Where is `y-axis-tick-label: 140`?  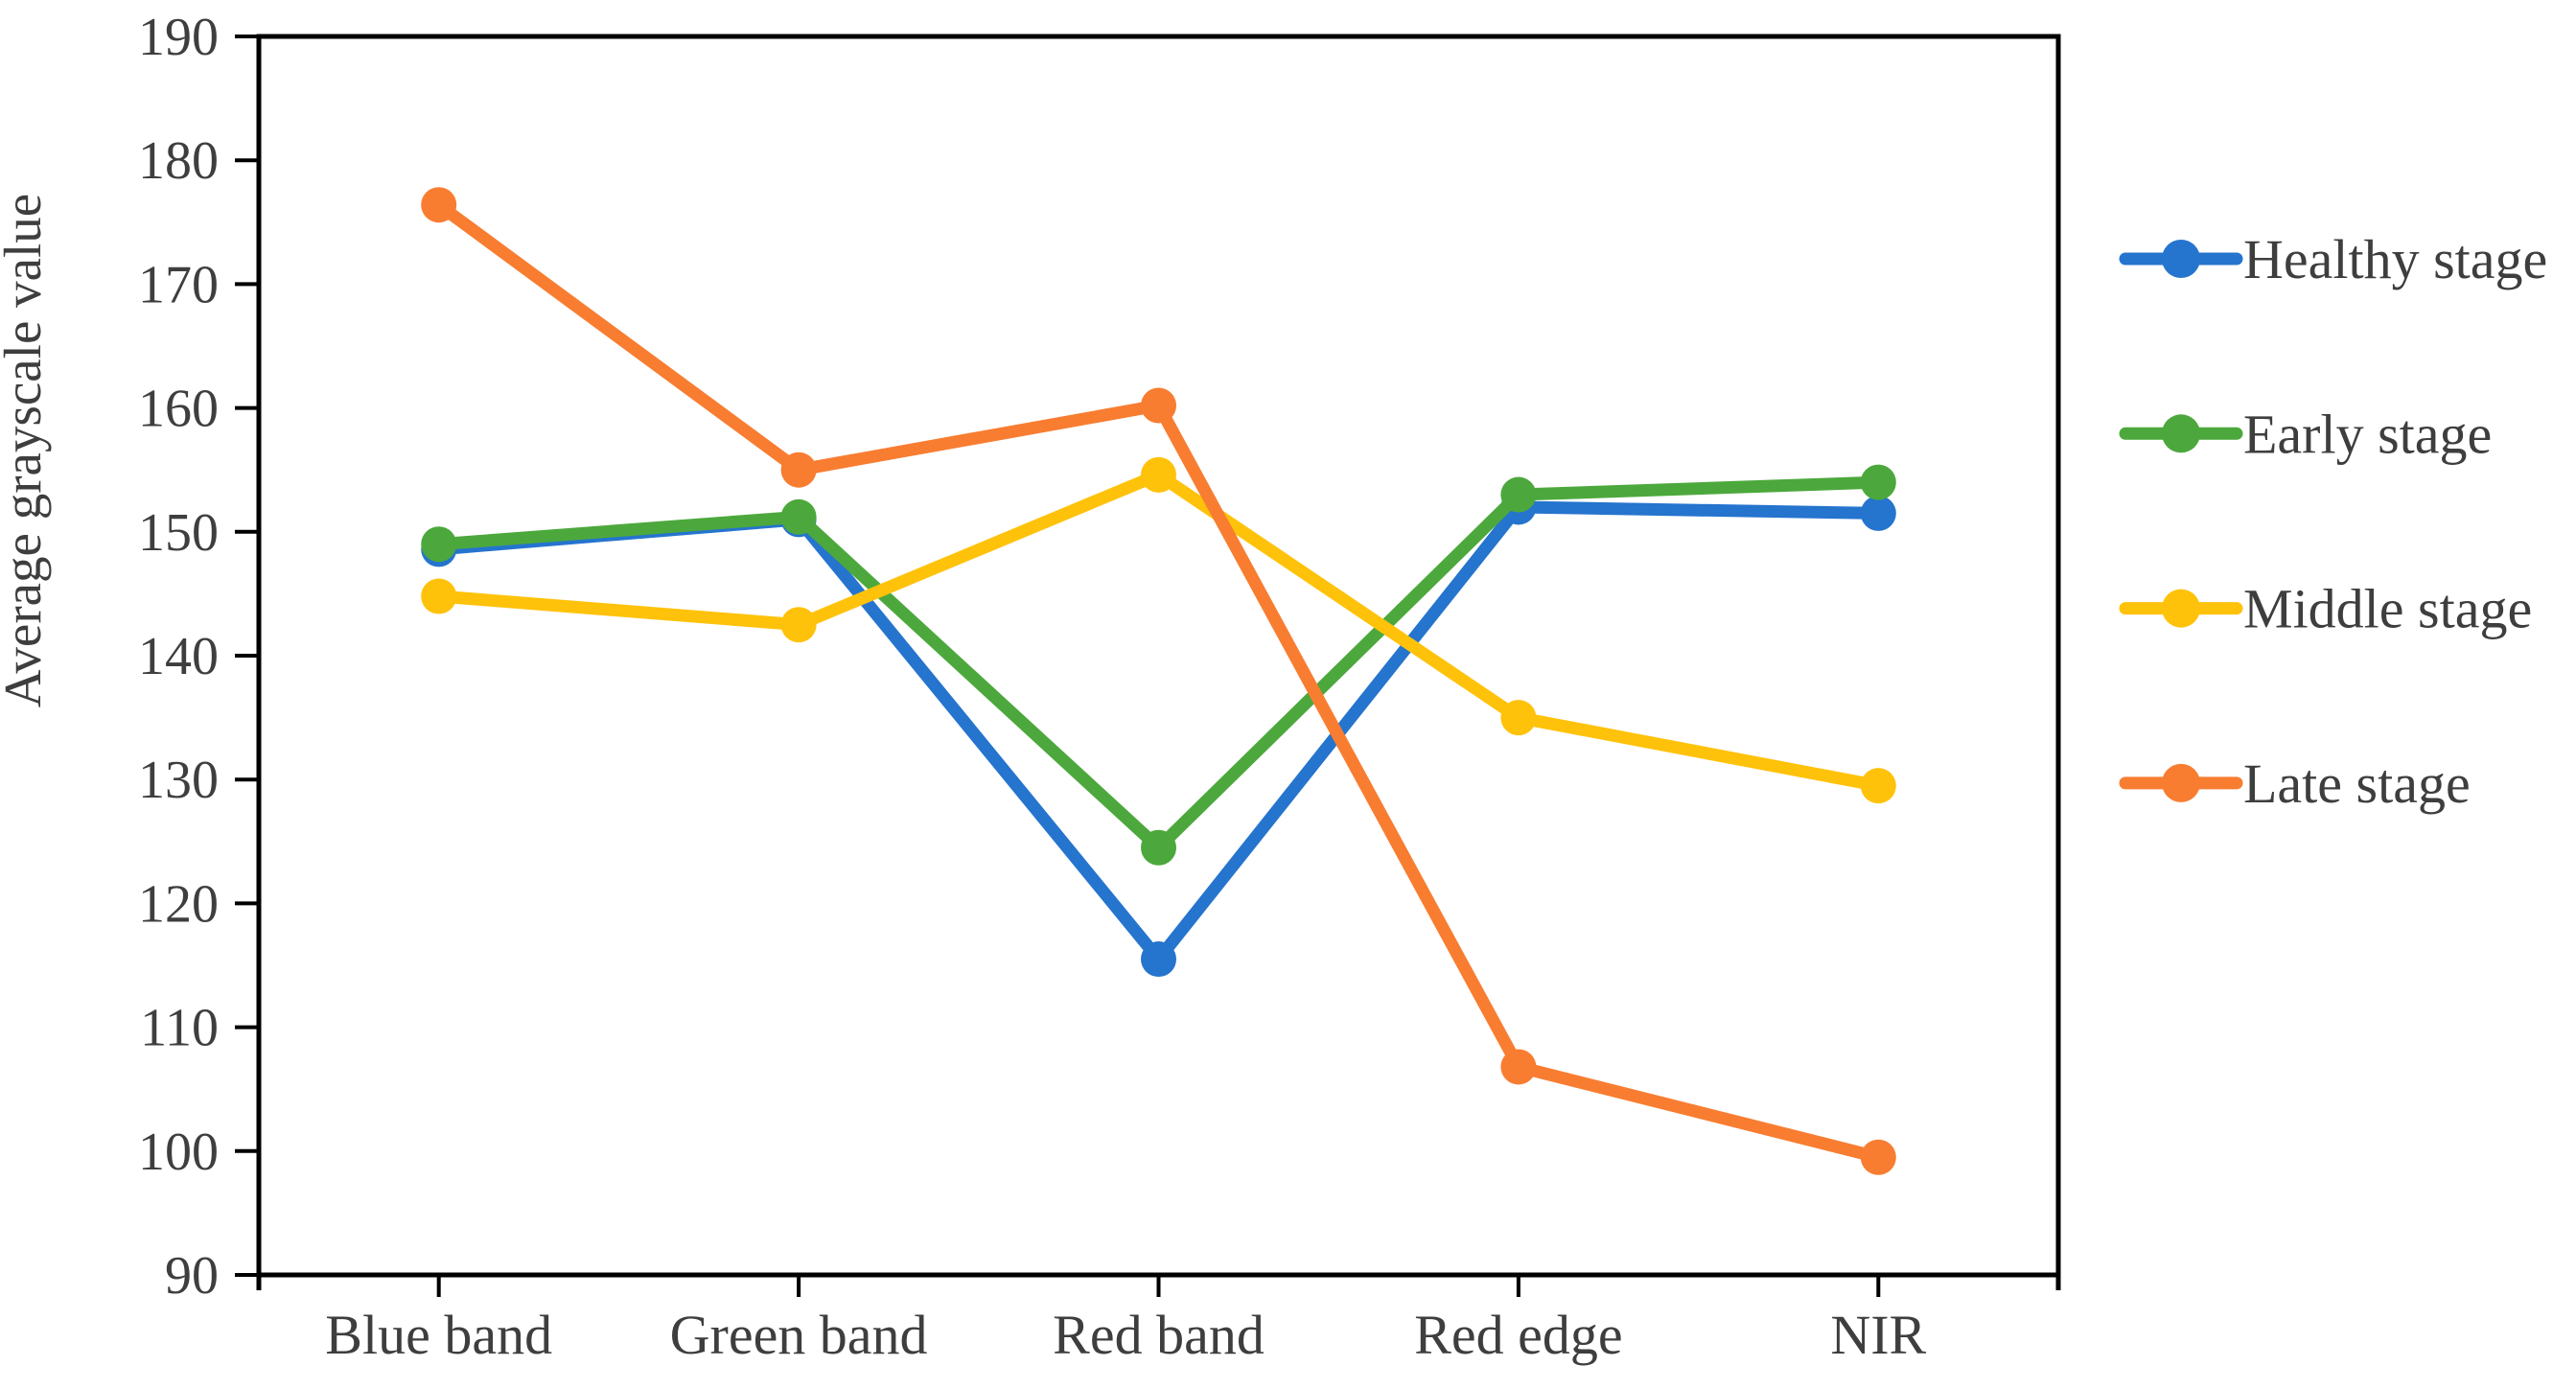 y-axis-tick-label: 140 is located at coordinates (178, 656).